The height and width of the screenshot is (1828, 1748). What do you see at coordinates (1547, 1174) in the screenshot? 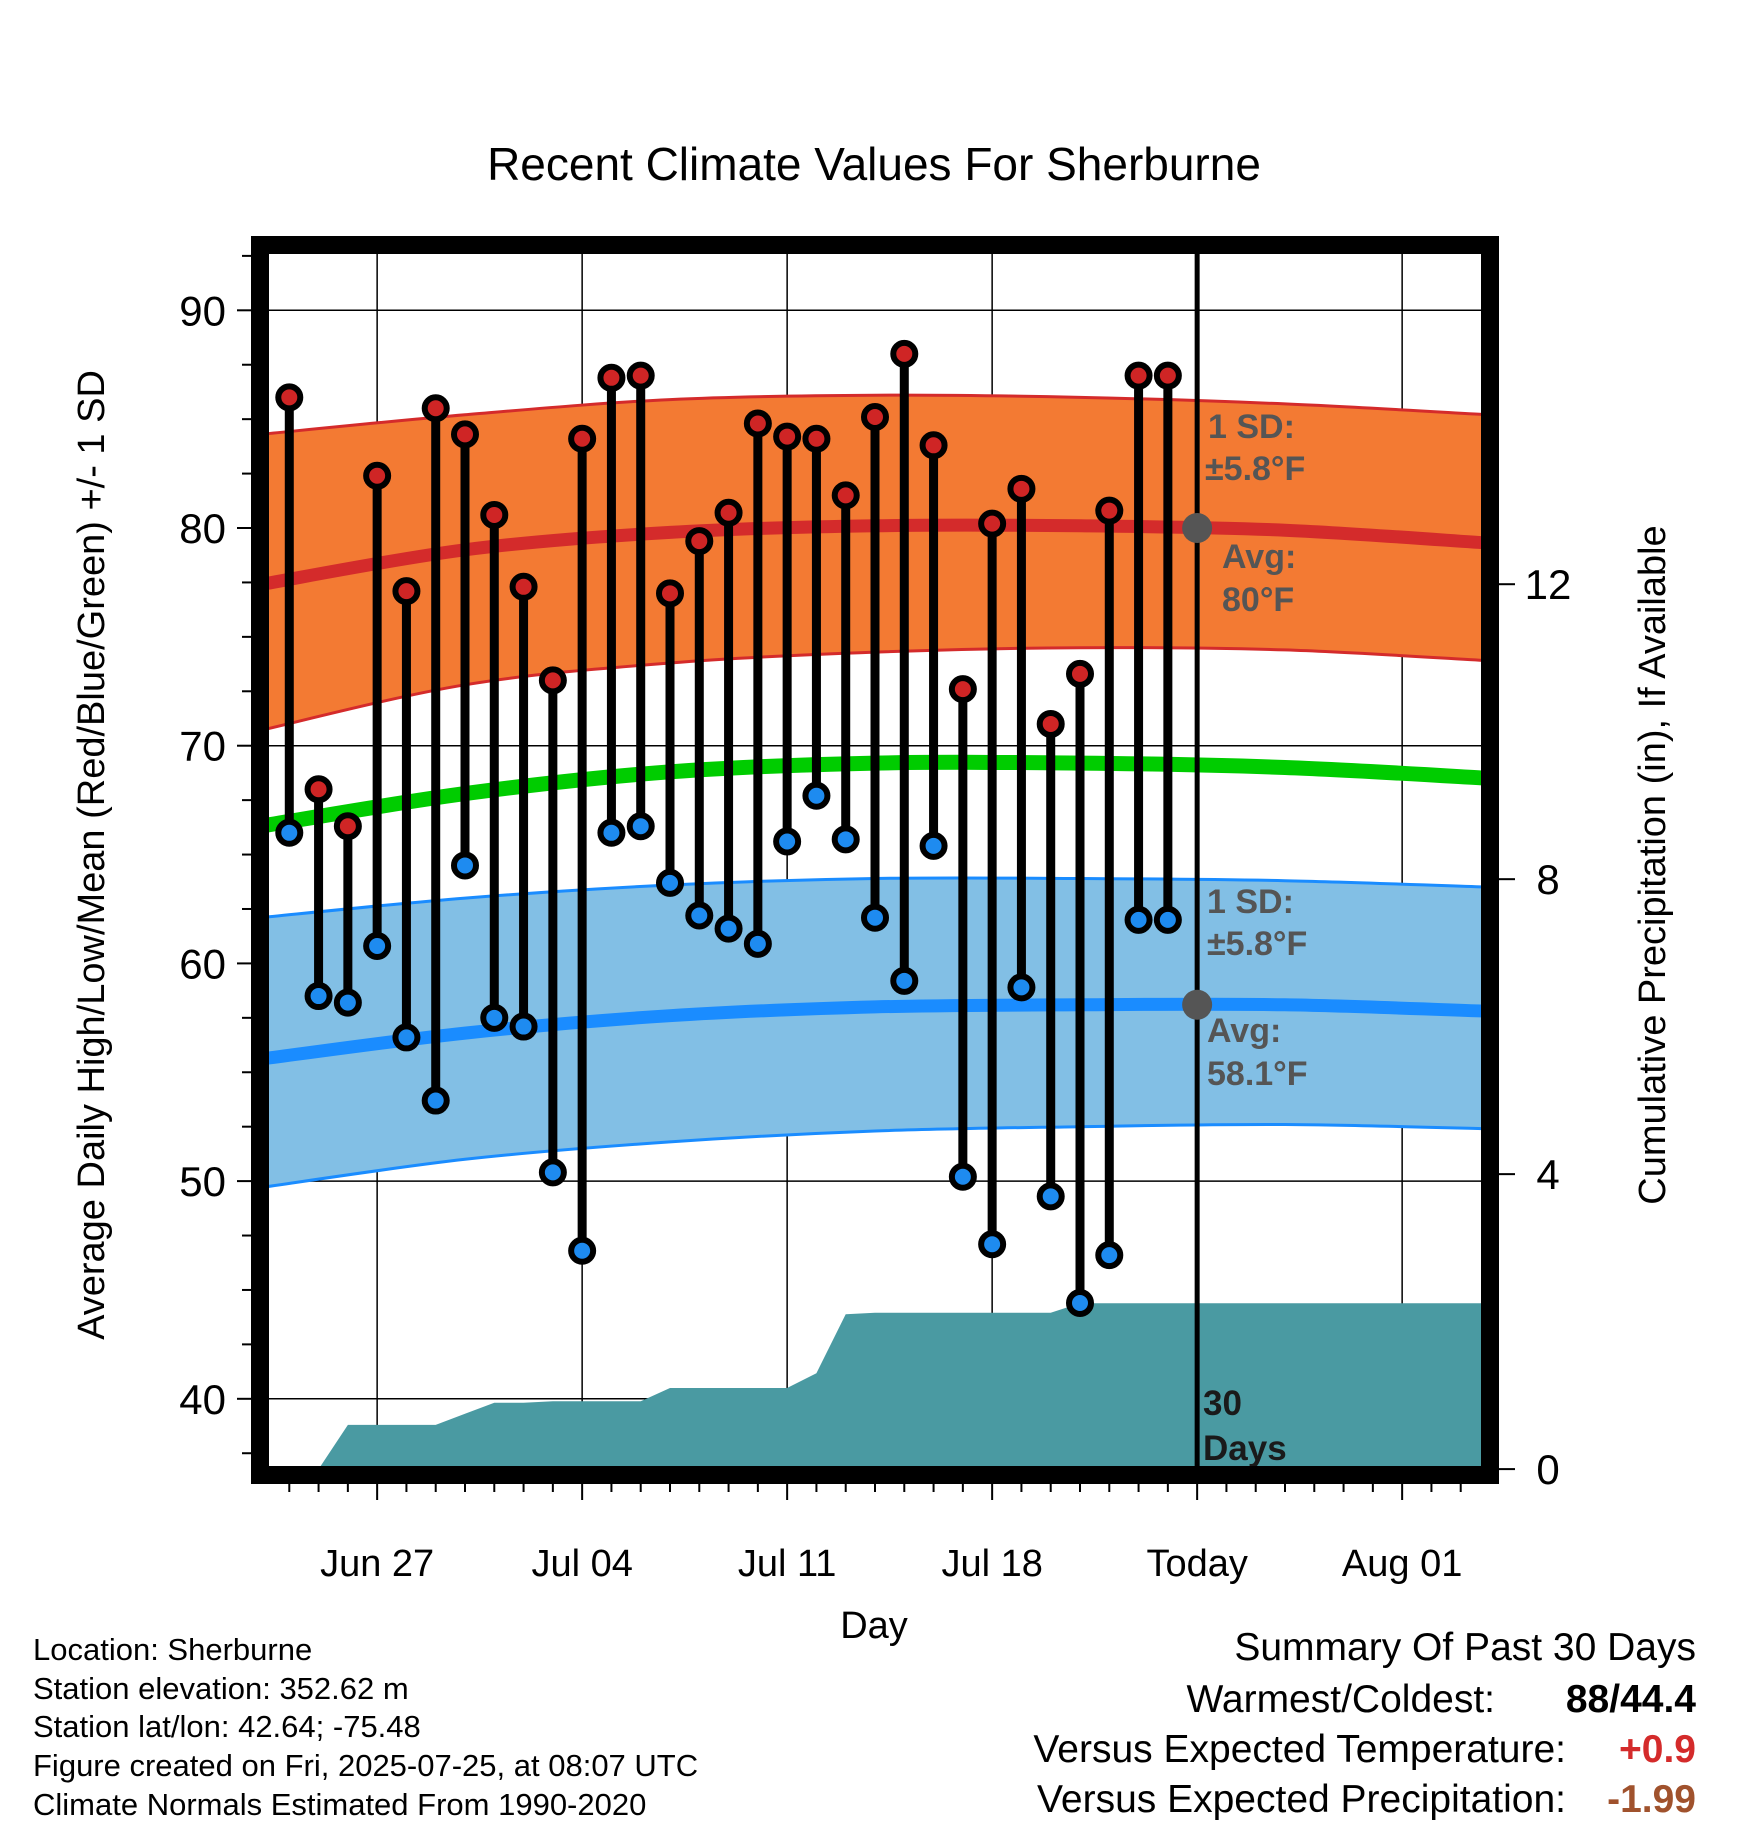
I see `y2-tick-label: 4` at bounding box center [1547, 1174].